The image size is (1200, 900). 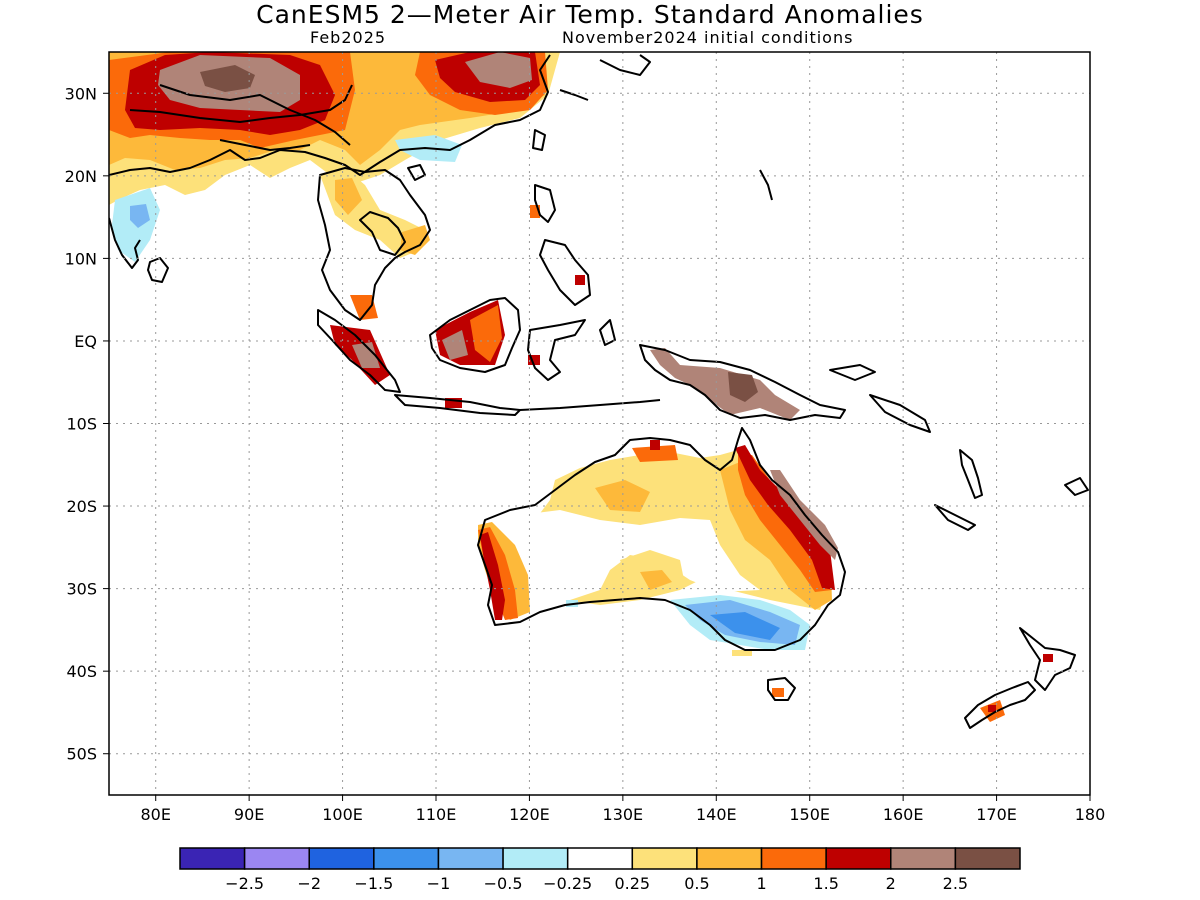 What do you see at coordinates (622, 496) in the screenshot?
I see `anomaly-region-australia-north-orange` at bounding box center [622, 496].